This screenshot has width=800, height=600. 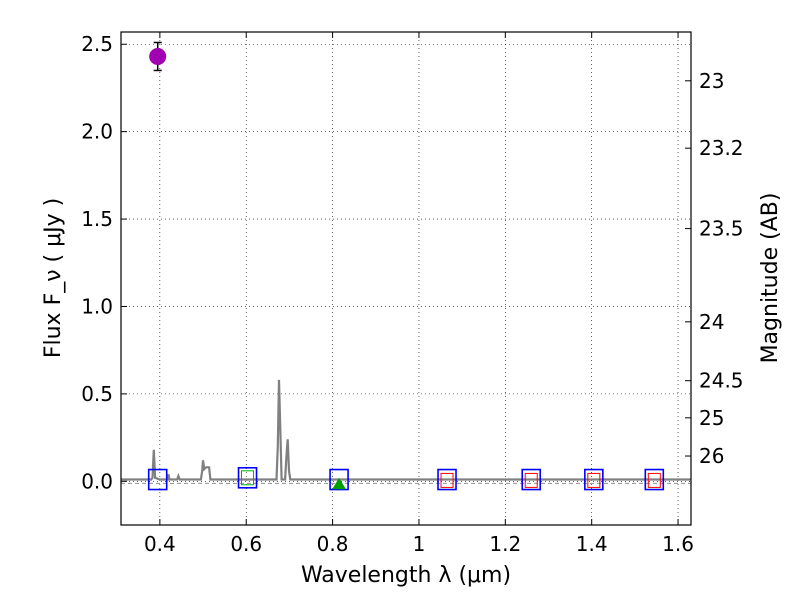 I want to click on y-tick-label: 2.5, so click(x=97, y=44).